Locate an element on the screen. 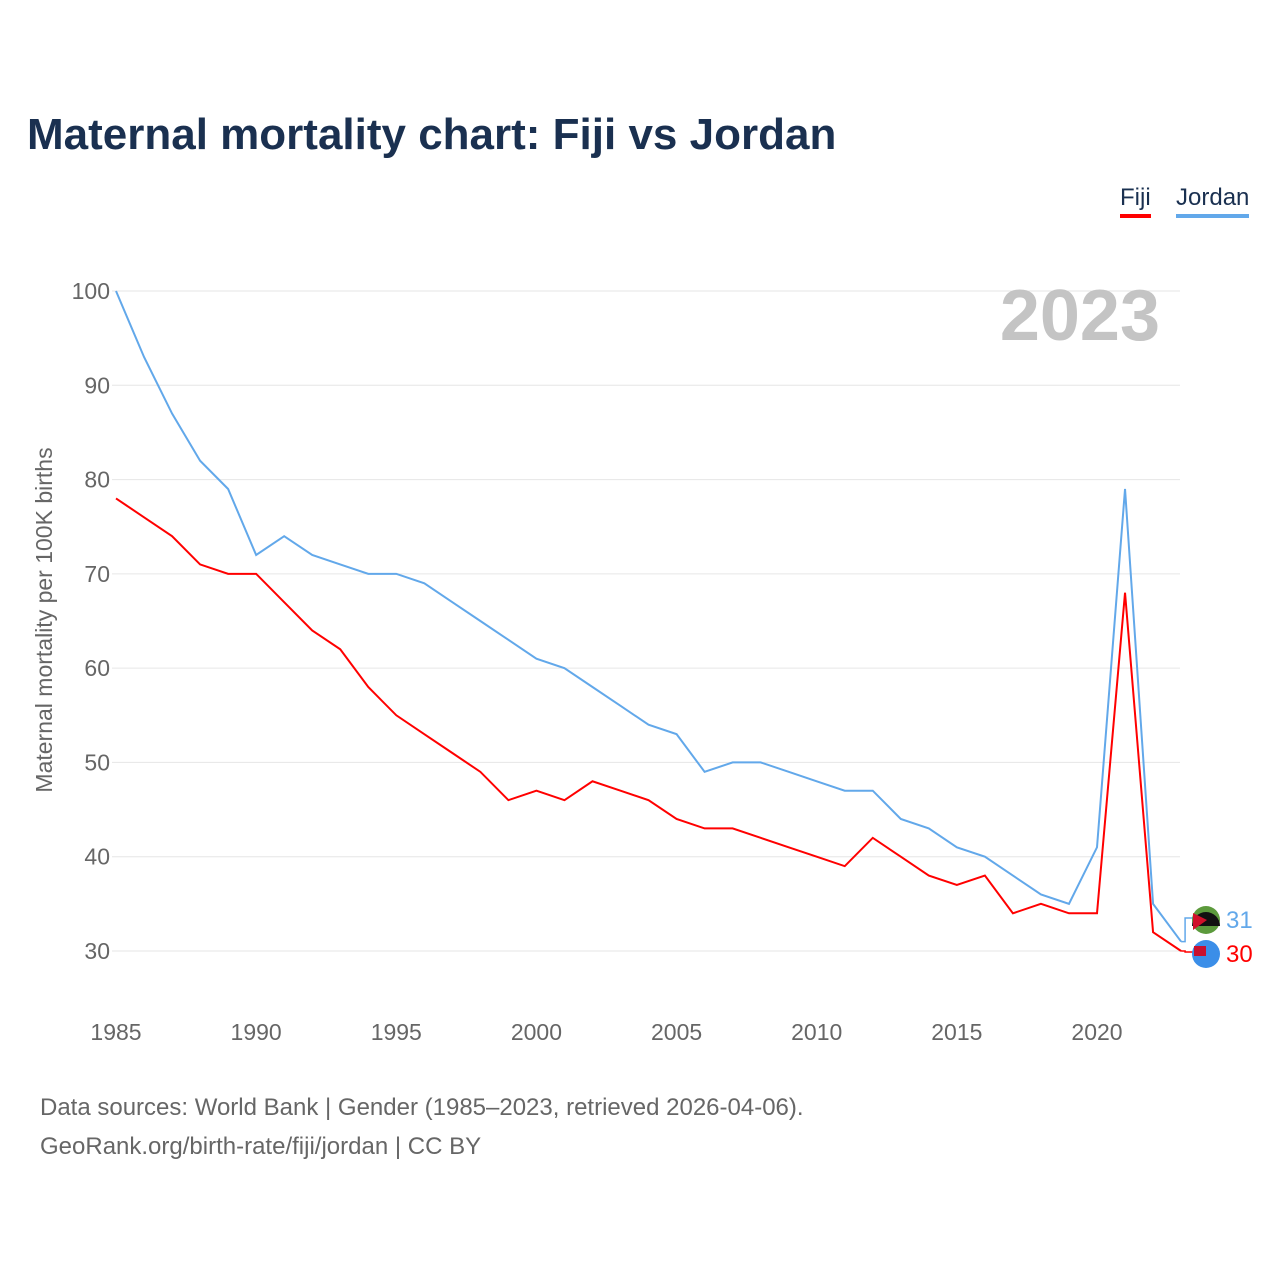 This screenshot has width=1280, height=1280. x-tick-label: 1995 is located at coordinates (396, 1032).